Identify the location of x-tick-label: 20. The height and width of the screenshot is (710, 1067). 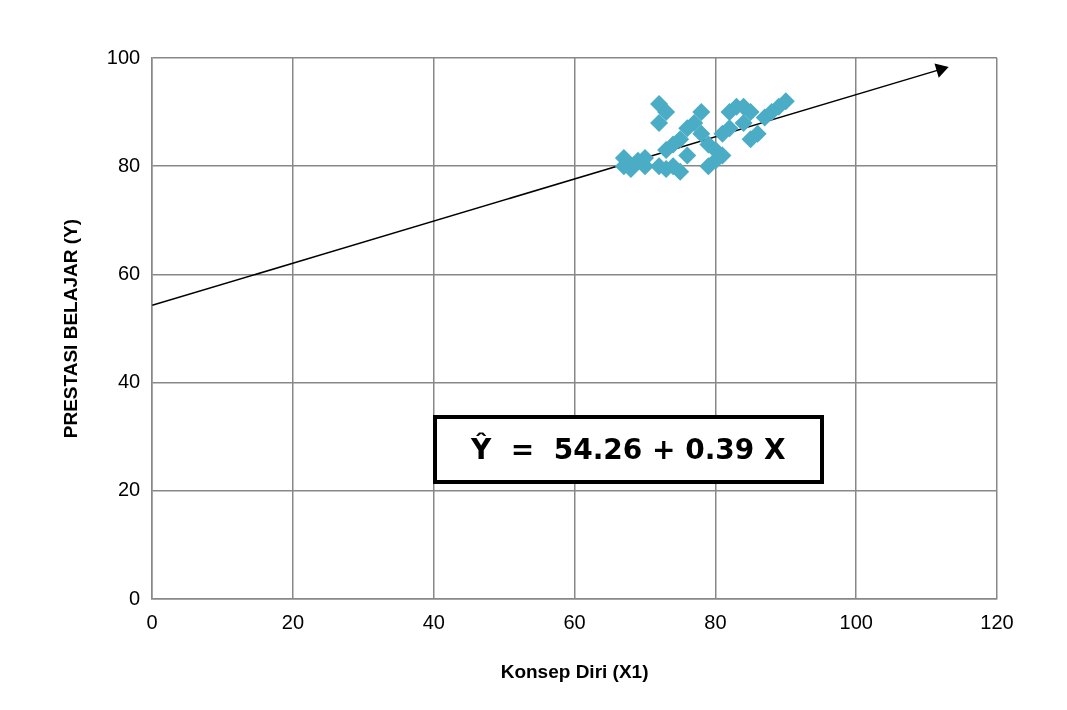
(293, 621).